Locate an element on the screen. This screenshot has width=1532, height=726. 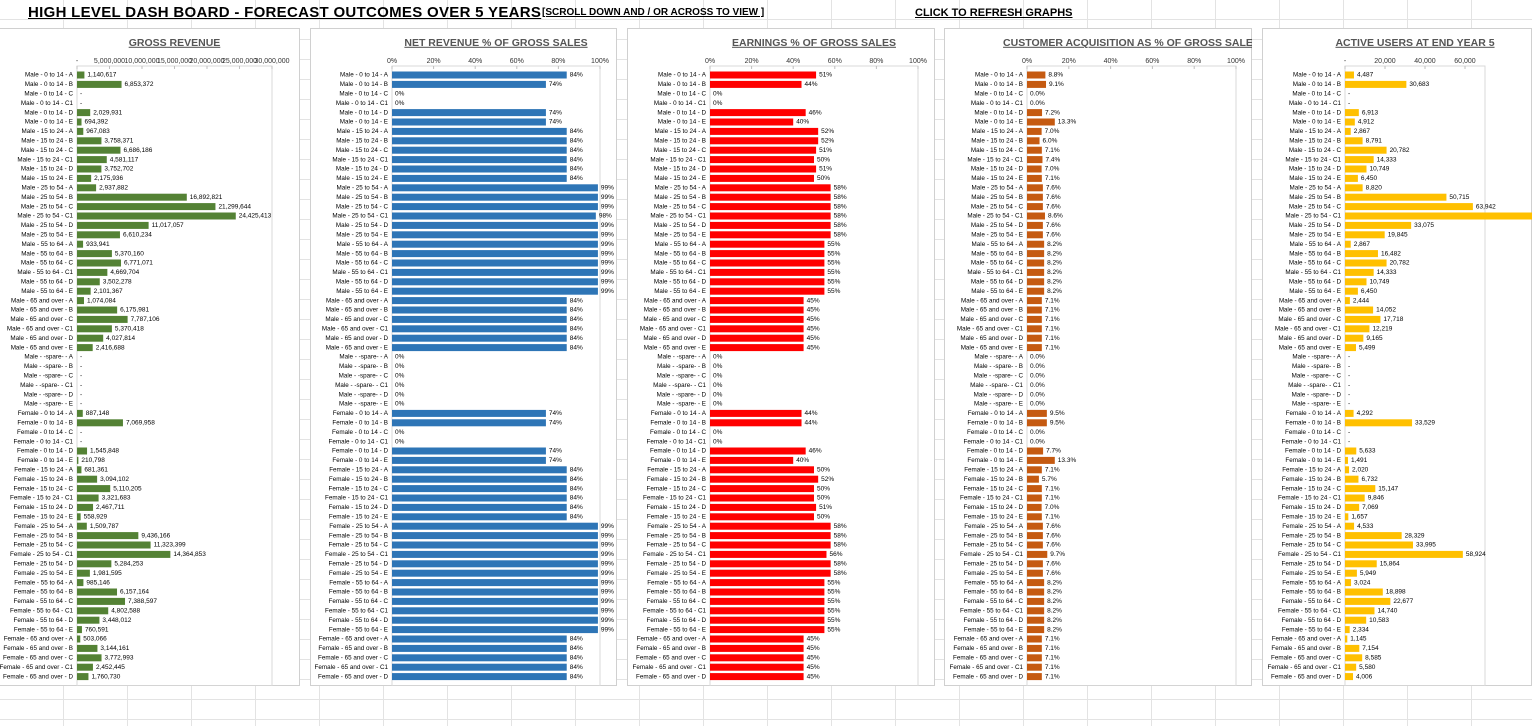
value-label: 9.1% is located at coordinates (1056, 84).